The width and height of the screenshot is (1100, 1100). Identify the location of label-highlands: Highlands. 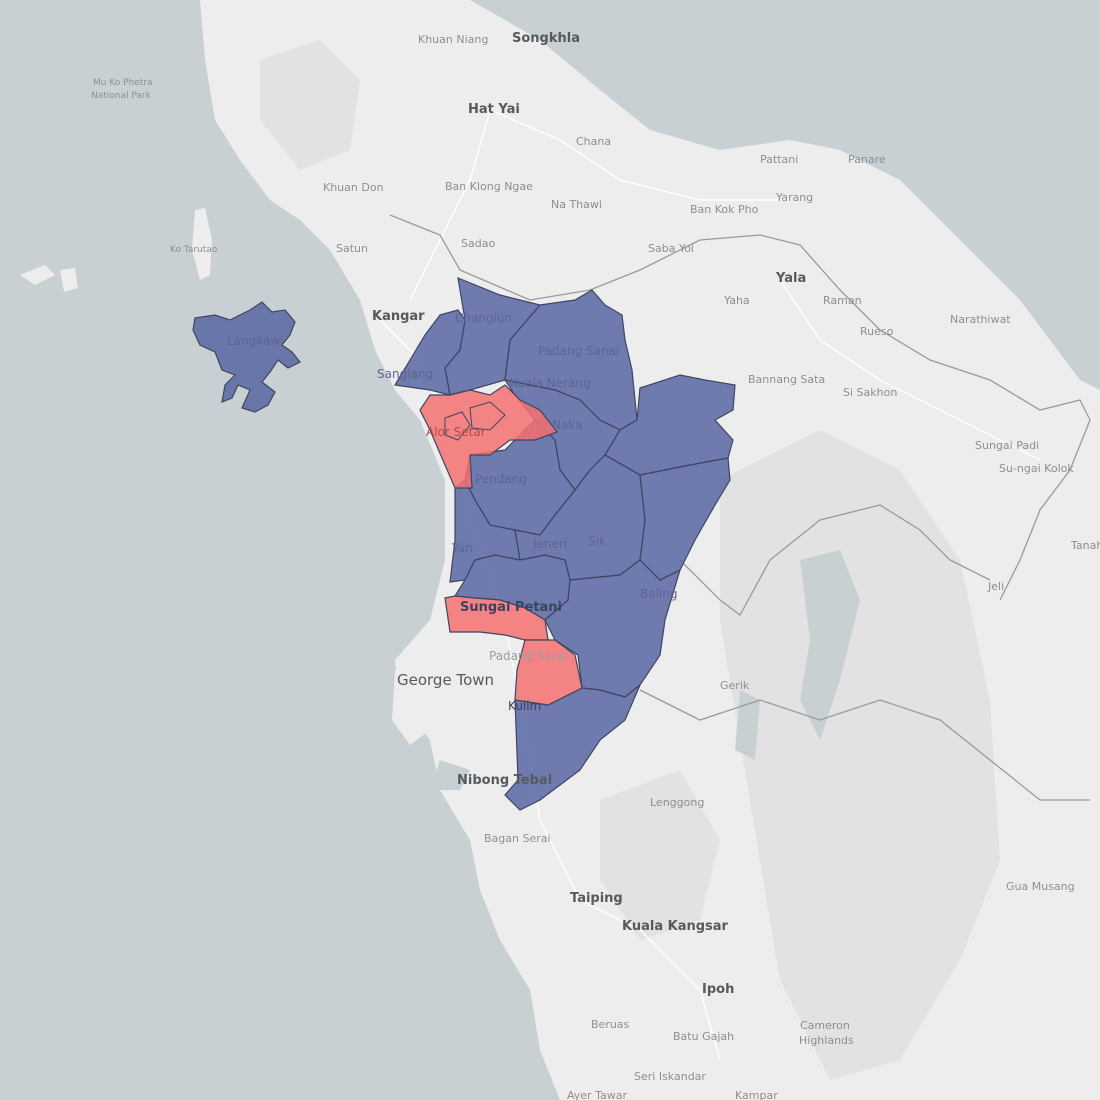
(826, 1040).